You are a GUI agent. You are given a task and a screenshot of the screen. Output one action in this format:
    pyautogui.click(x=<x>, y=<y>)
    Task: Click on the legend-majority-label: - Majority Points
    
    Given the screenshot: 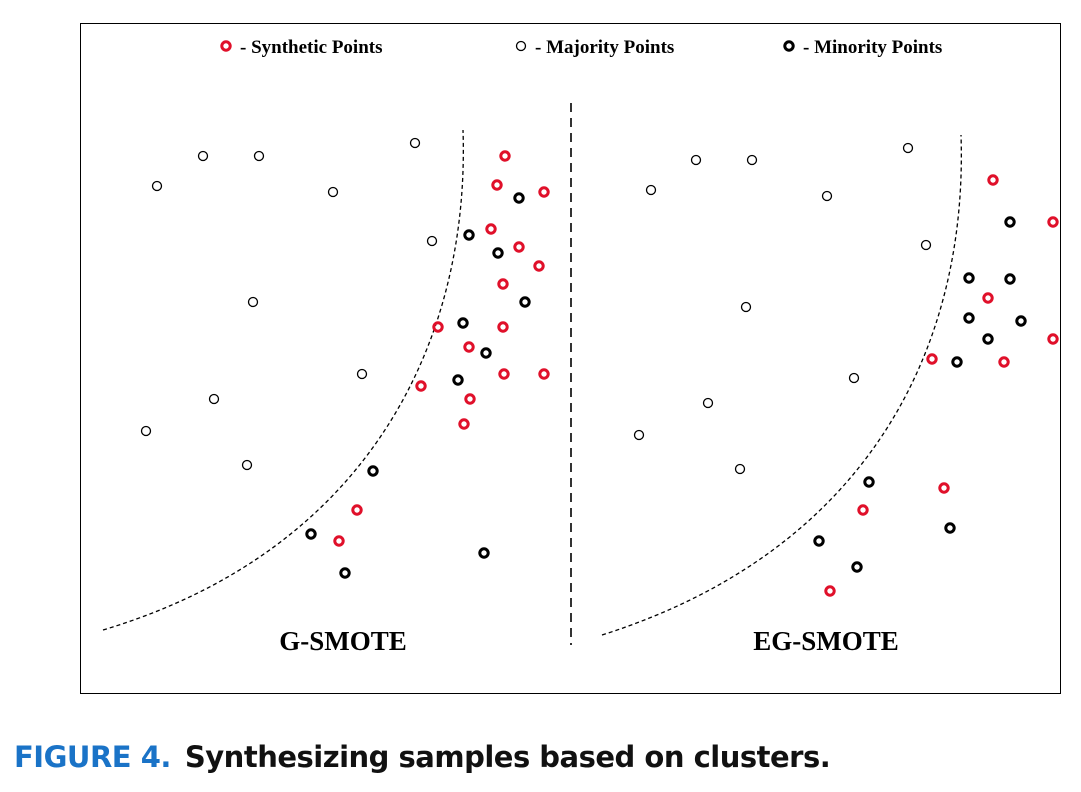 What is the action you would take?
    pyautogui.click(x=604, y=47)
    